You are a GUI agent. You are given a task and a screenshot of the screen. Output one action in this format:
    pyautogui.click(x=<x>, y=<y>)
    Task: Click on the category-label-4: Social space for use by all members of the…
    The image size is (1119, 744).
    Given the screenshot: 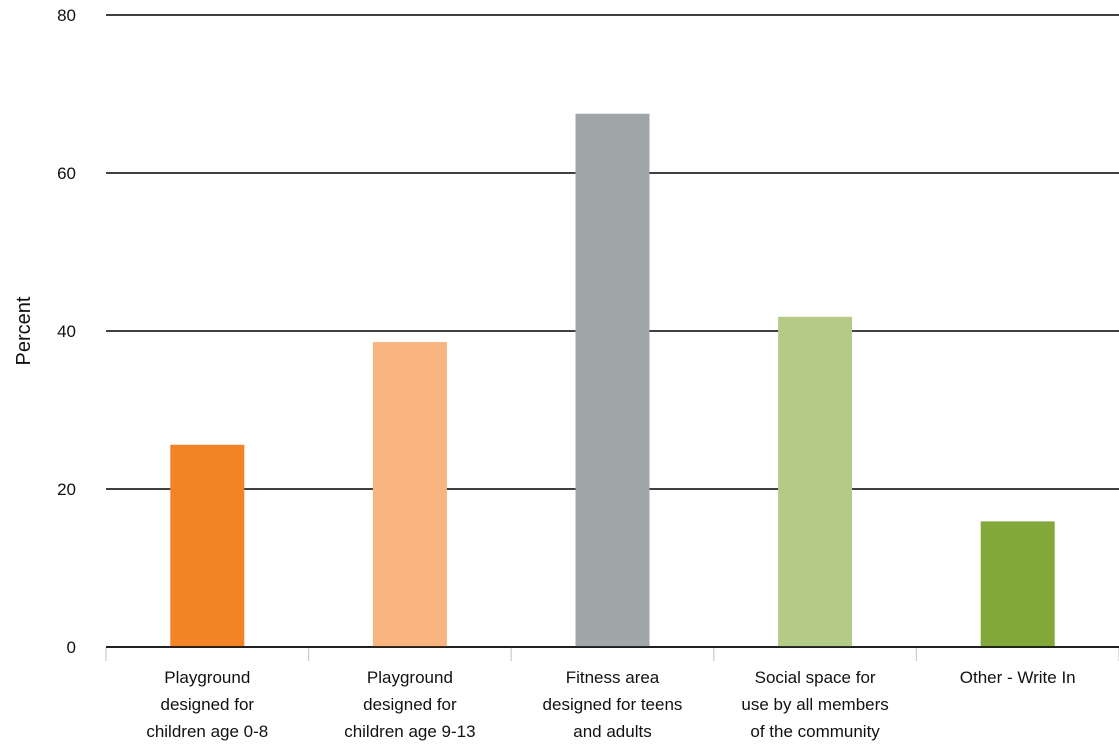 What is the action you would take?
    pyautogui.click(x=814, y=704)
    